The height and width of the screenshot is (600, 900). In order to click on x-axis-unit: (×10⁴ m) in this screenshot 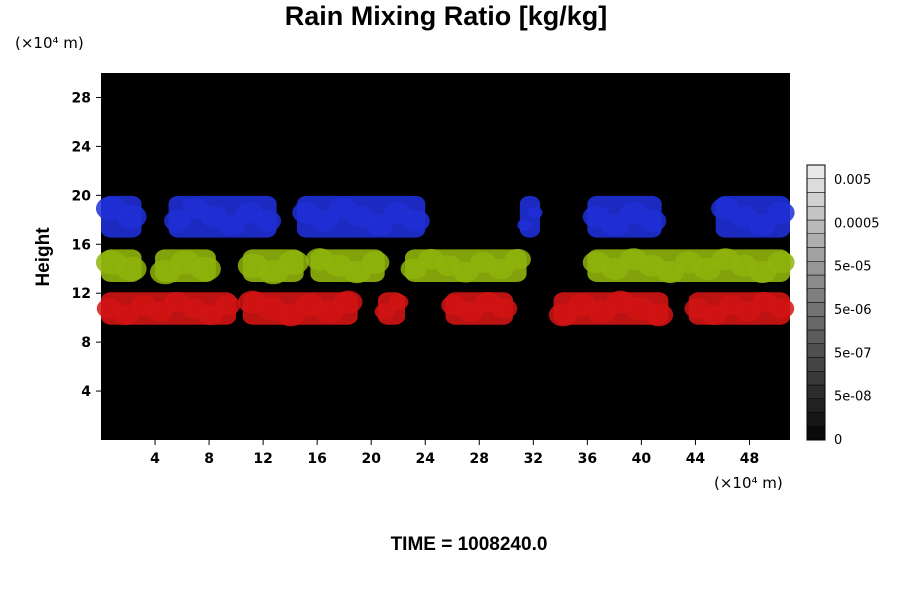, I will do `click(748, 483)`.